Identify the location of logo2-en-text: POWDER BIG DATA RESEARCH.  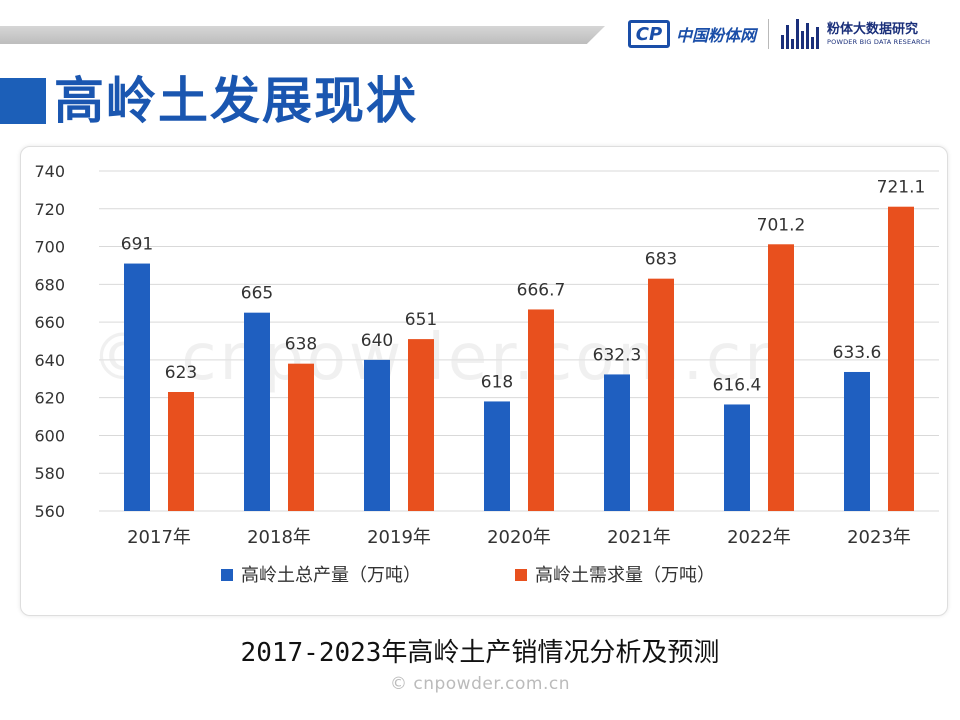
(879, 41).